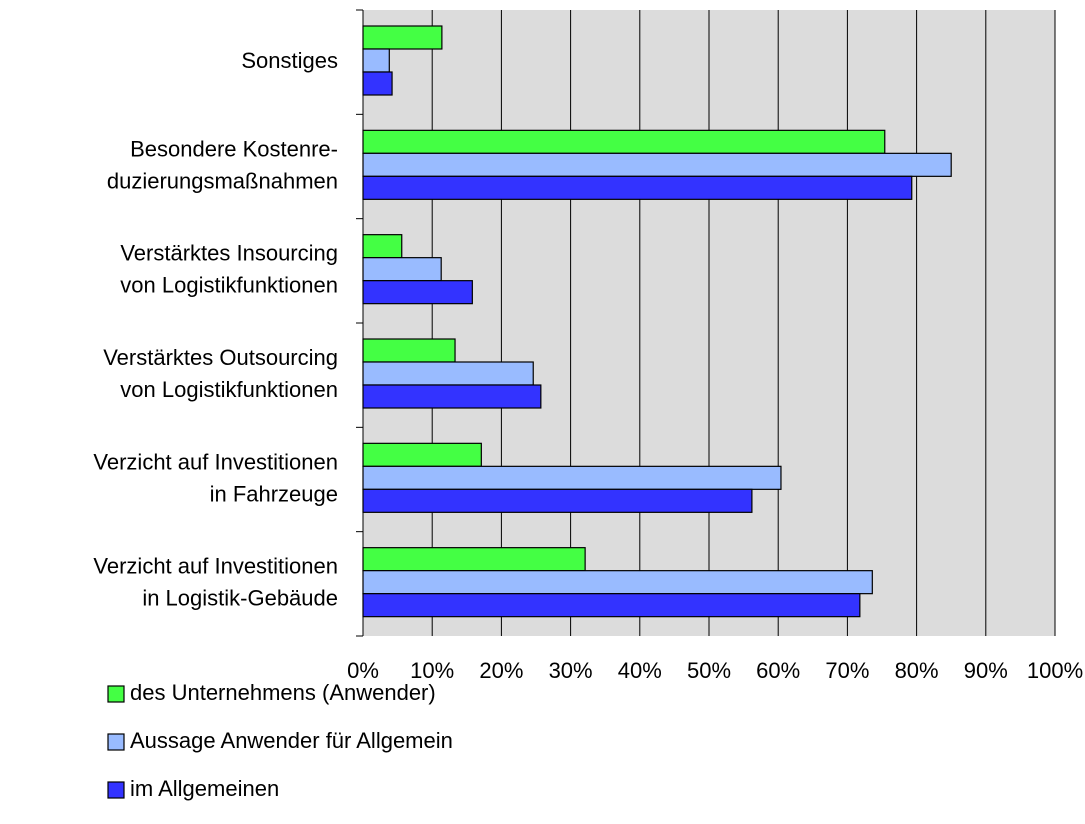  What do you see at coordinates (234, 148) in the screenshot?
I see `y-tick-label: Besondere Kostenre-` at bounding box center [234, 148].